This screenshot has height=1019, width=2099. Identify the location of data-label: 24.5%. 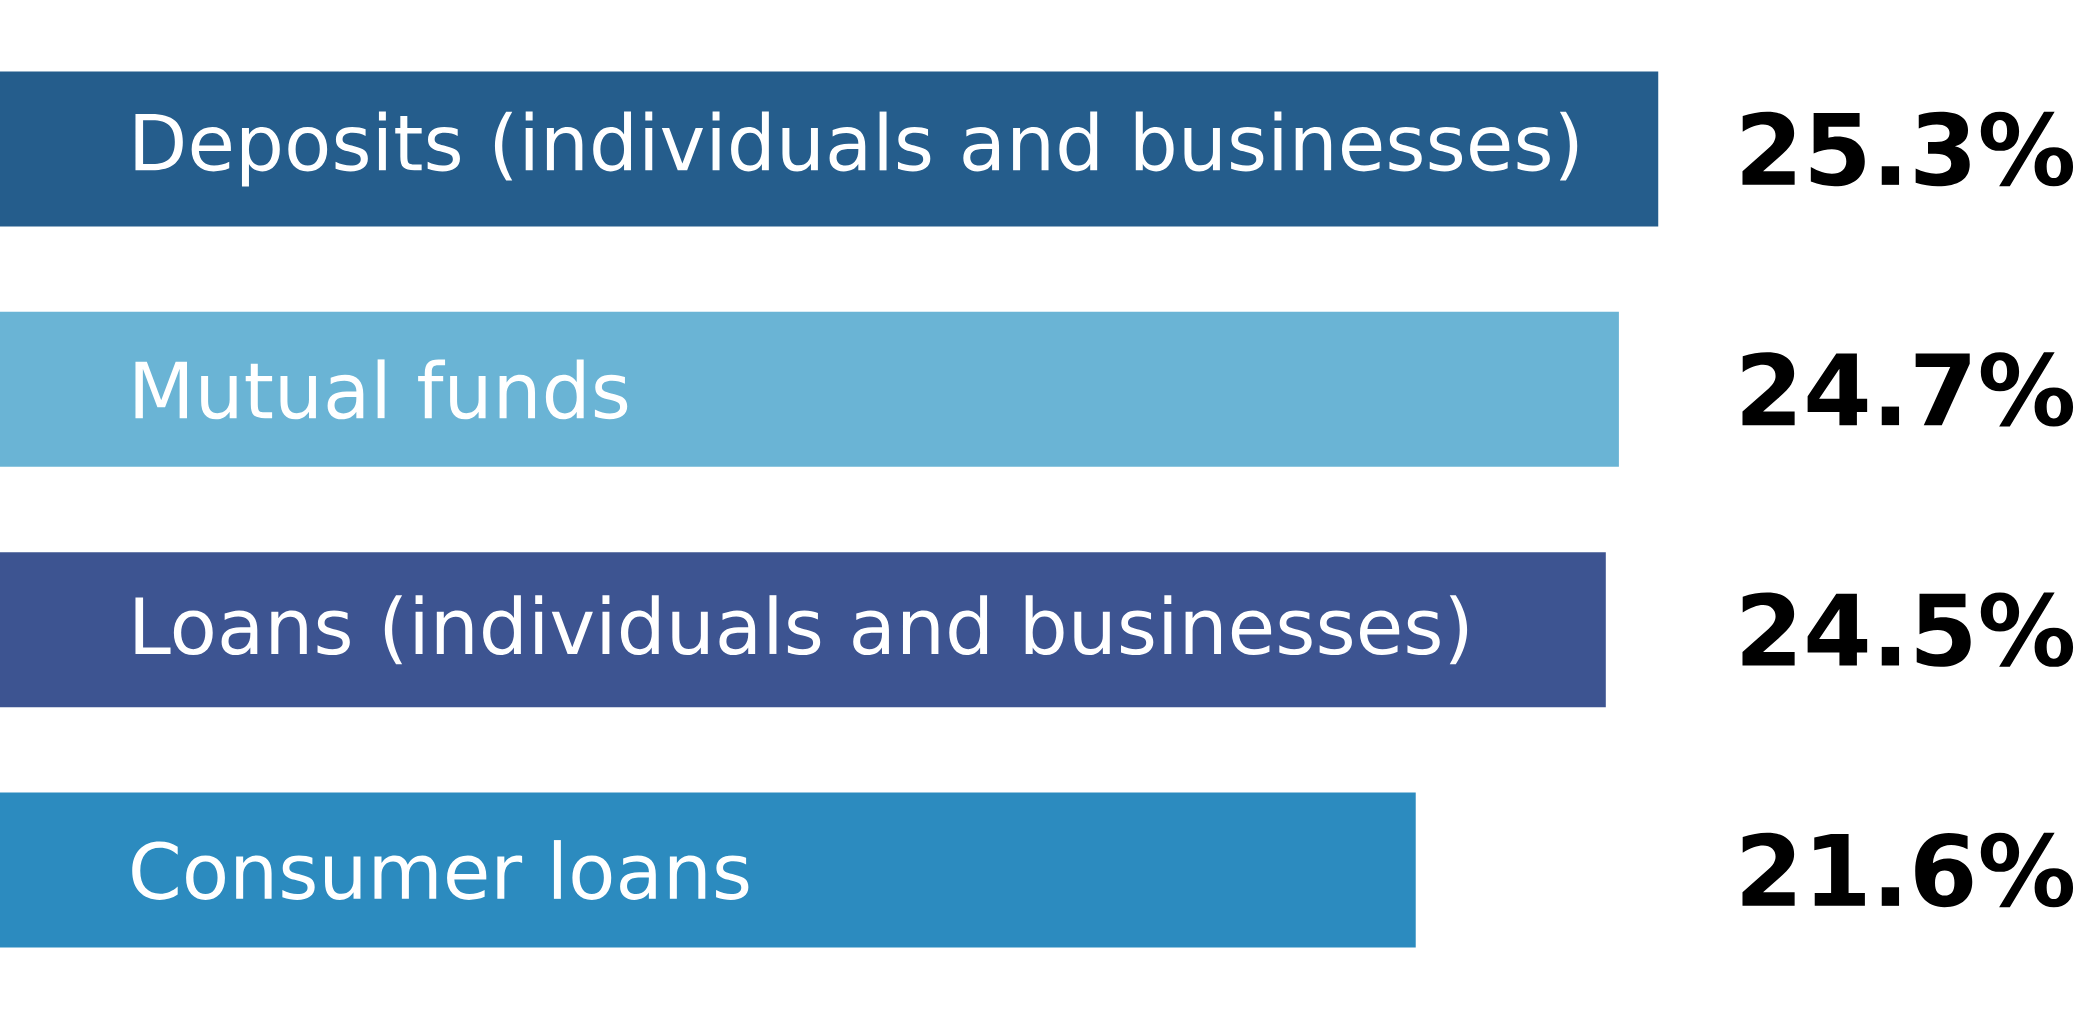
(1908, 629).